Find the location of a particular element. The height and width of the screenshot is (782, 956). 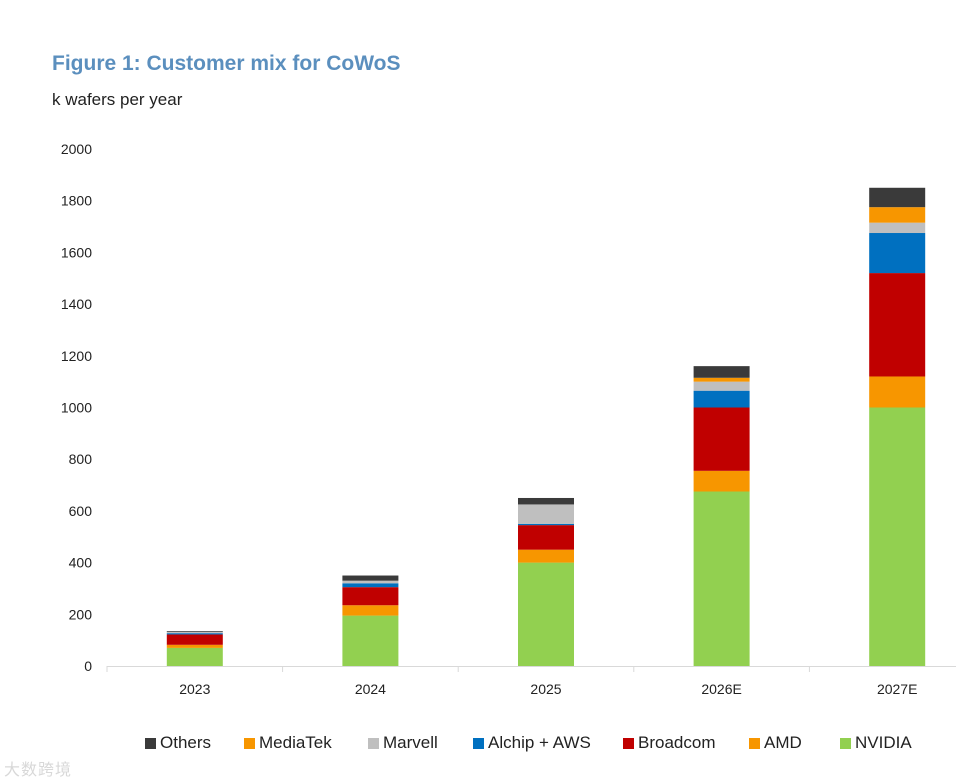

bar-broadcom-2026e is located at coordinates (721, 439).